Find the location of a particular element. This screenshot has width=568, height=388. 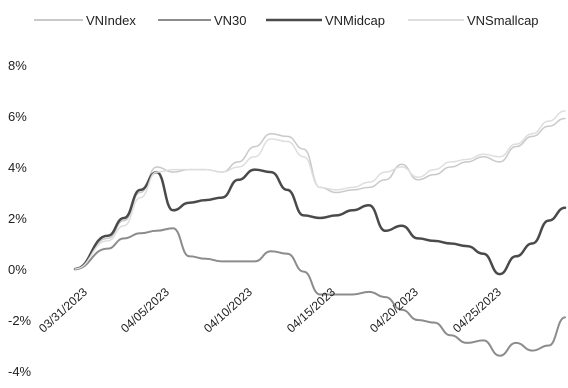

x-tick-label: 04/20/2023 is located at coordinates (394, 310).